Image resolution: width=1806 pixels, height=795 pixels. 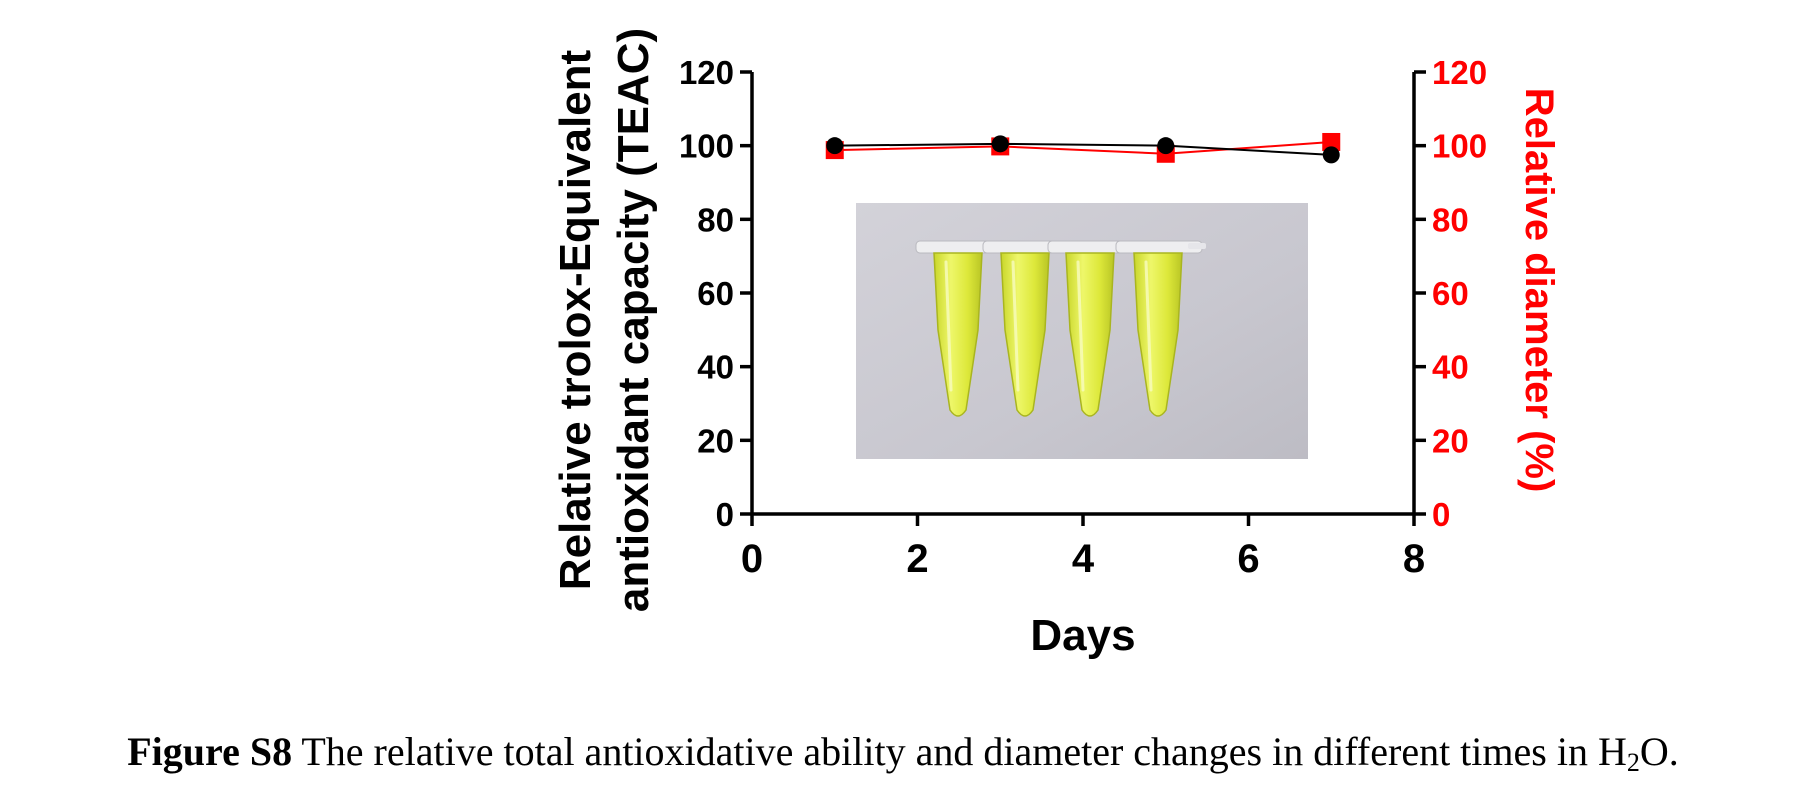 I want to click on y2-axis-label: Relative diameter (%), so click(x=1539, y=290).